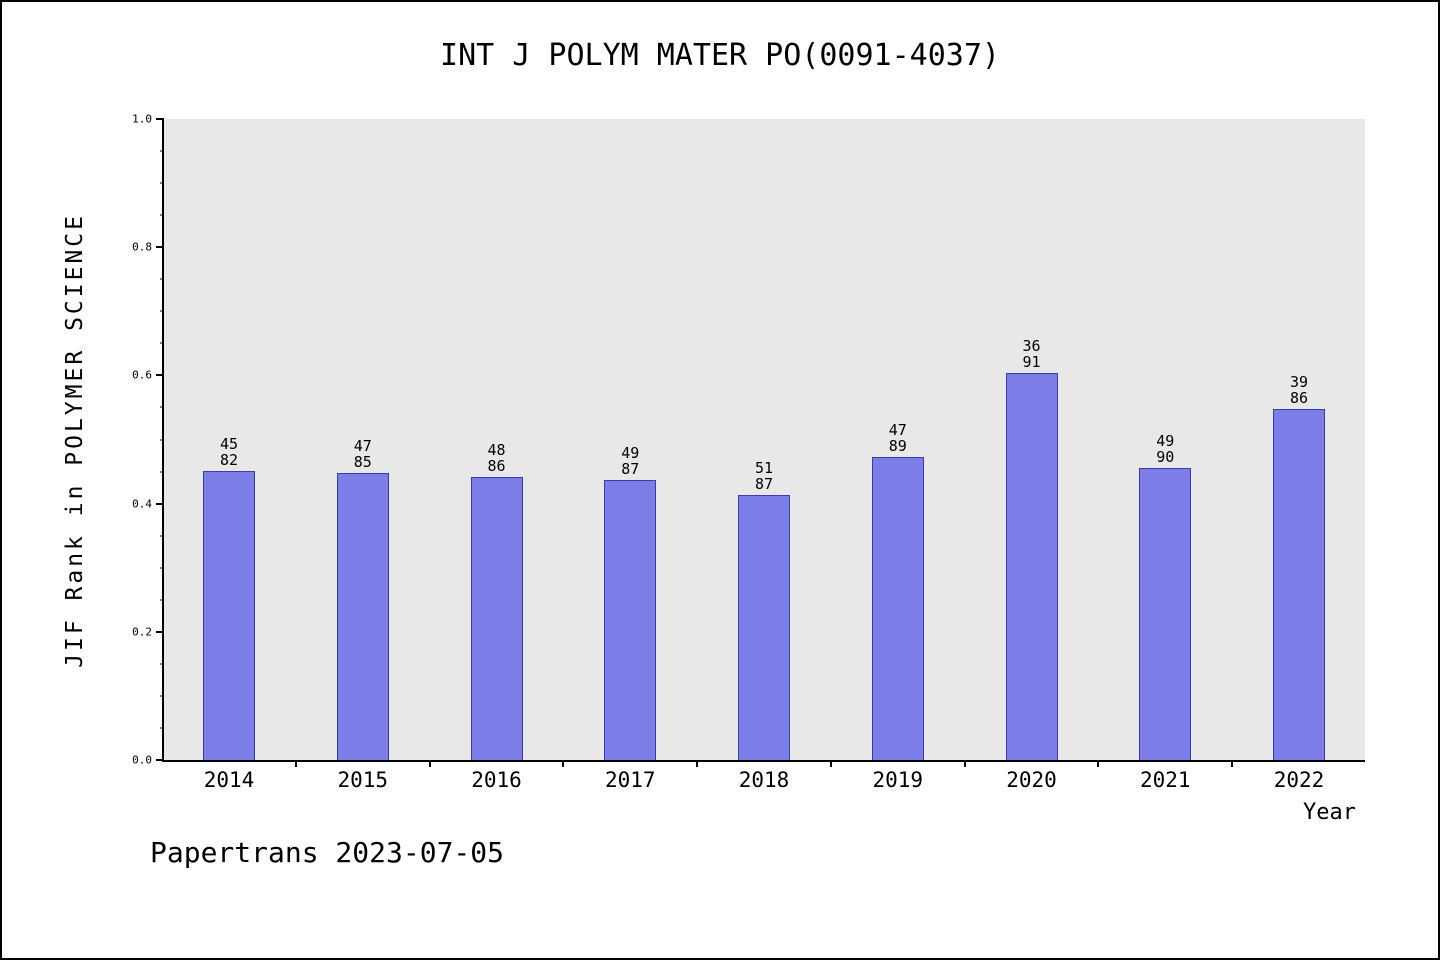 The height and width of the screenshot is (960, 1440). I want to click on y-axis-label: JIF Rank in POLYMER SCIENCE, so click(75, 440).